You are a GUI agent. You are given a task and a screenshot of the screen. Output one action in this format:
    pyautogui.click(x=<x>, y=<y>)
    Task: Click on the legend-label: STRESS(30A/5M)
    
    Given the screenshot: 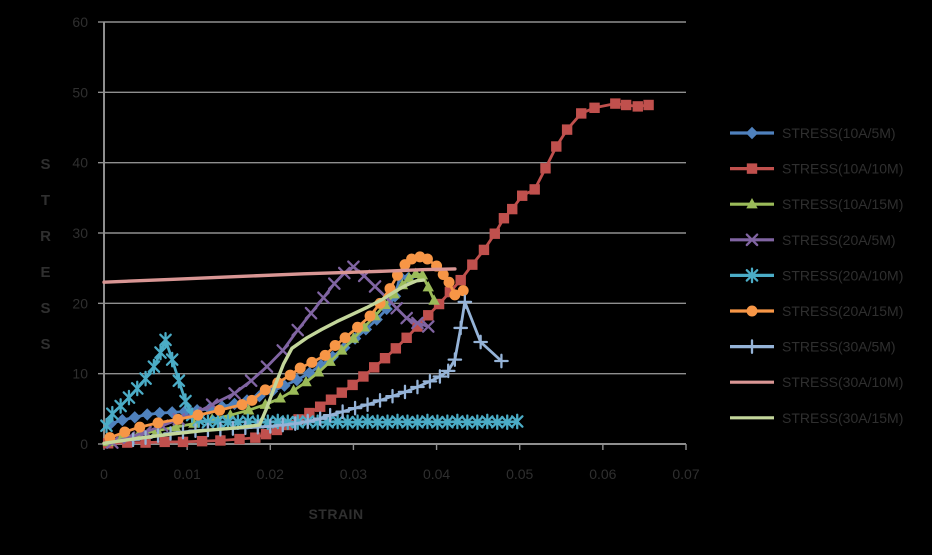 What is the action you would take?
    pyautogui.click(x=839, y=347)
    